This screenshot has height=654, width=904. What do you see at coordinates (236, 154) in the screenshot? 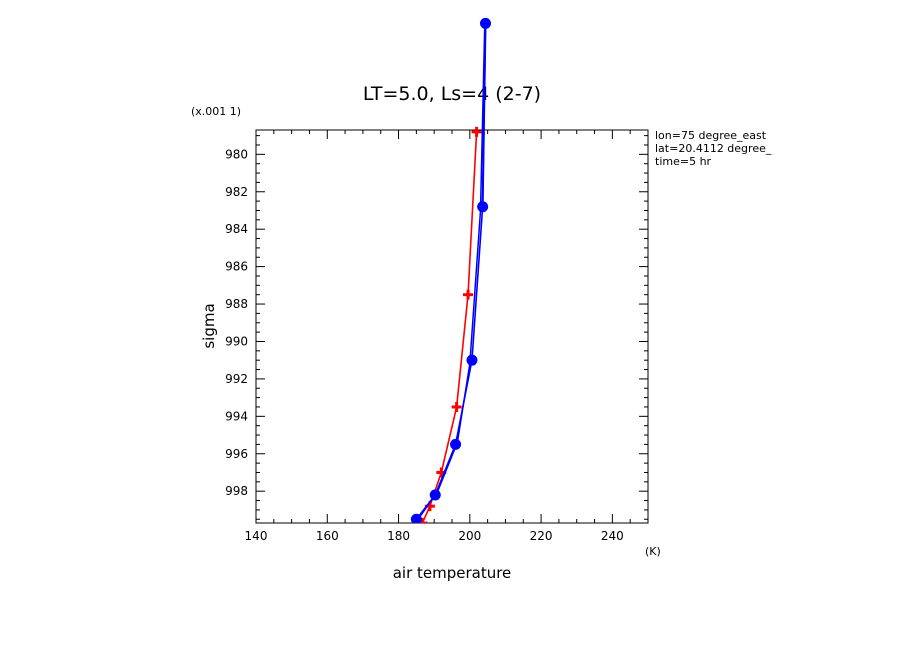
I see `y-tick-label: 980` at bounding box center [236, 154].